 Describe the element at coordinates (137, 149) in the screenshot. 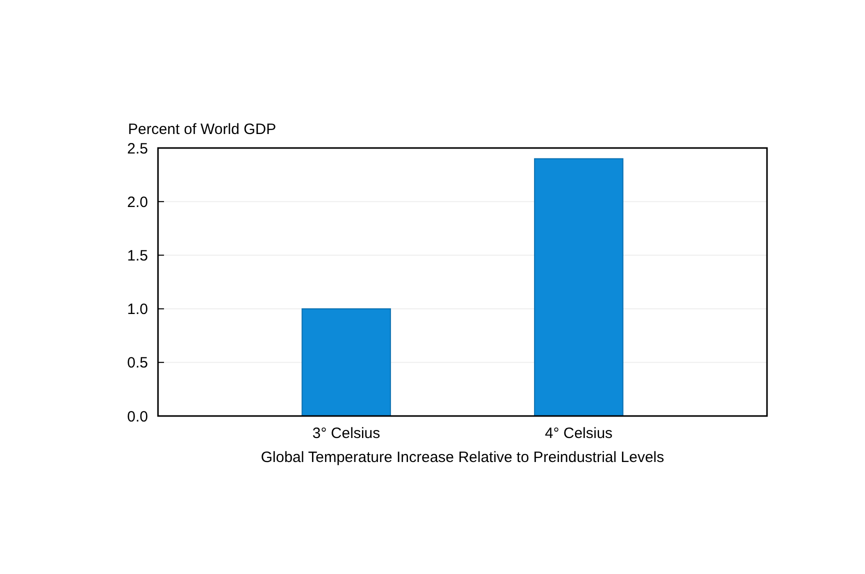

I see `y-tick-label: 2.5` at that location.